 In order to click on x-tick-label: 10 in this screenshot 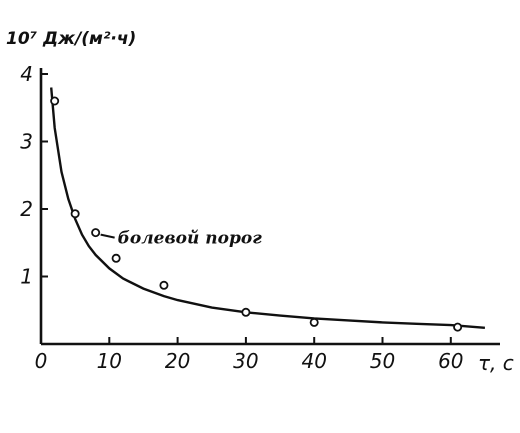, I will do `click(109, 361)`.